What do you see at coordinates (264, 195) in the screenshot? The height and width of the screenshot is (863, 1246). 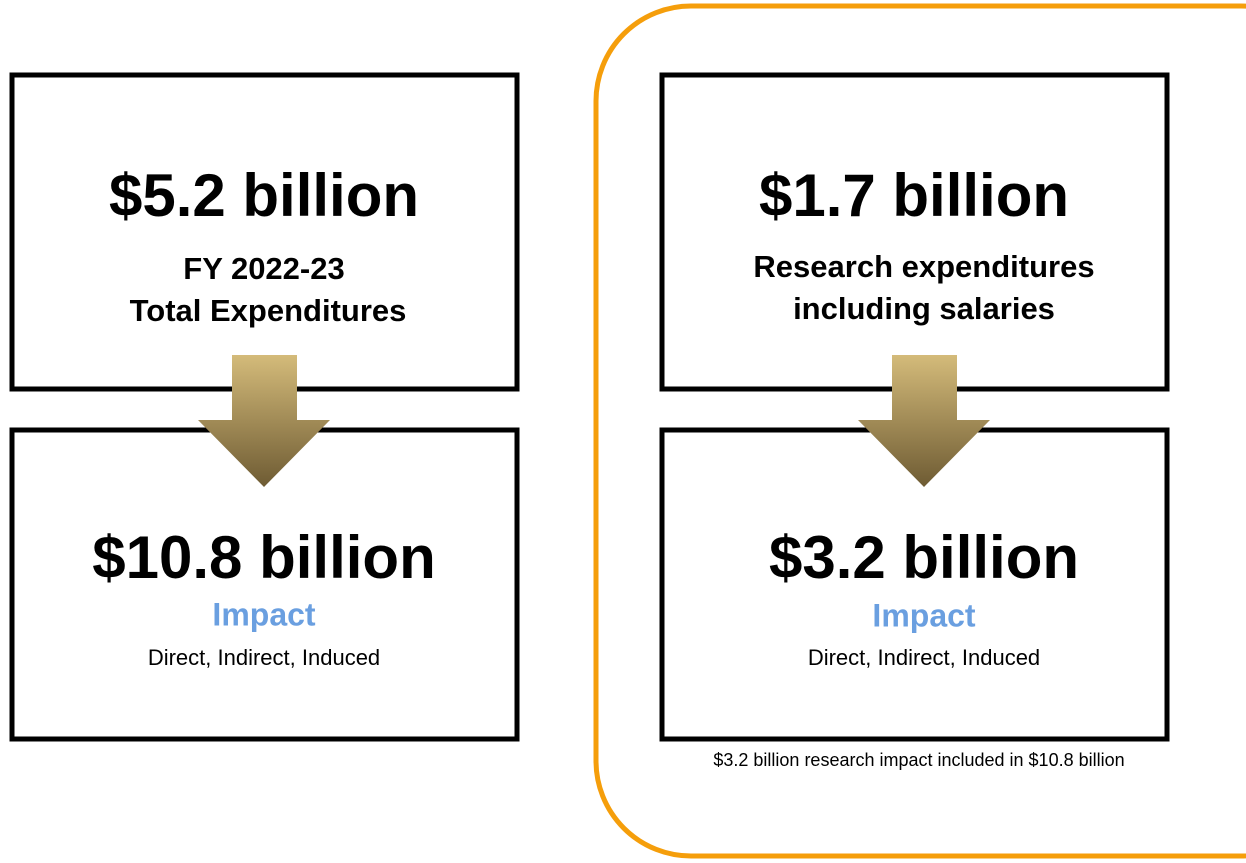 I see `amount: $5.2 billion` at bounding box center [264, 195].